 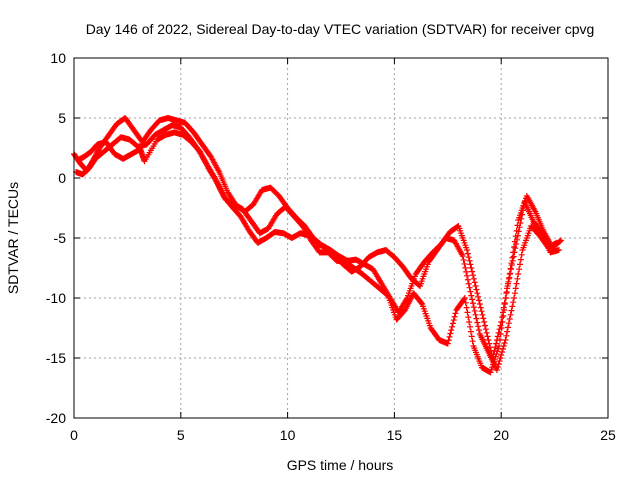 What do you see at coordinates (56, 298) in the screenshot?
I see `y-tick-label: -10` at bounding box center [56, 298].